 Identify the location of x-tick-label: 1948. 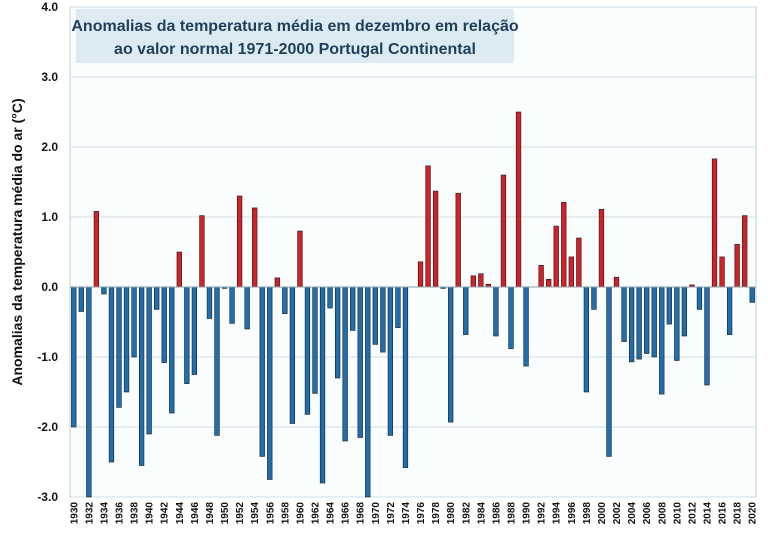
(210, 513).